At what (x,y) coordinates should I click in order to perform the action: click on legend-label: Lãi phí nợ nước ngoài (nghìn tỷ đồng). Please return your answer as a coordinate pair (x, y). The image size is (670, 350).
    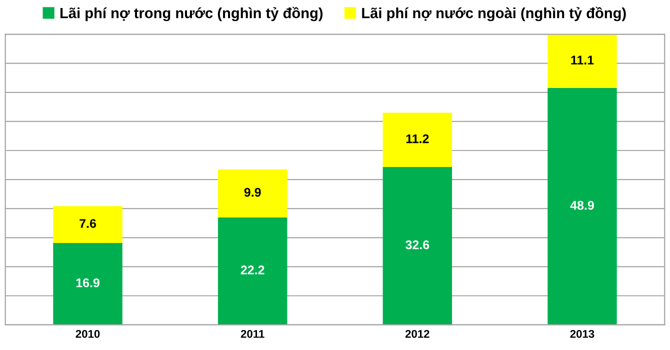
    Looking at the image, I should click on (494, 14).